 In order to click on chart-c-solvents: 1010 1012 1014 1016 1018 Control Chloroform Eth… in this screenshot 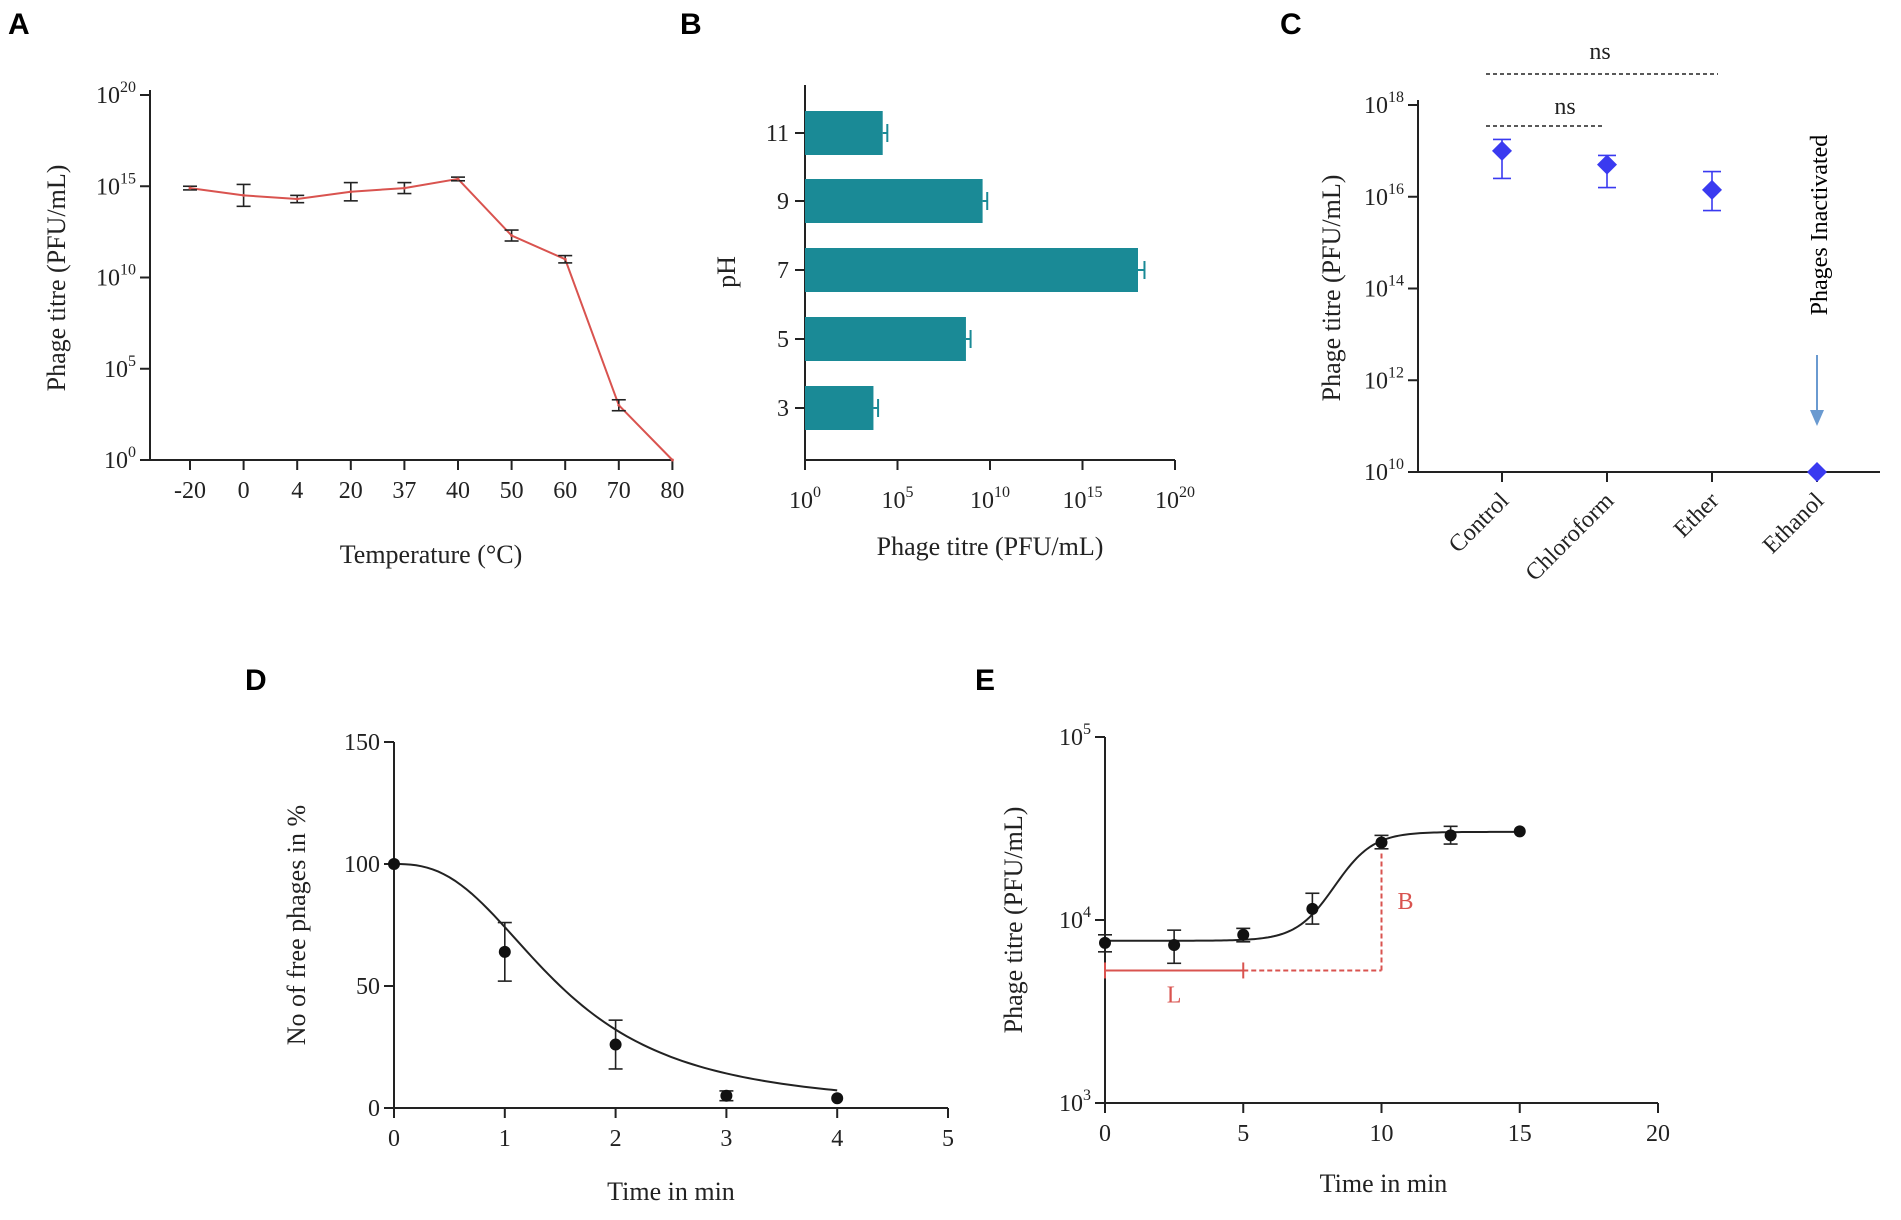, I will do `click(1598, 312)`.